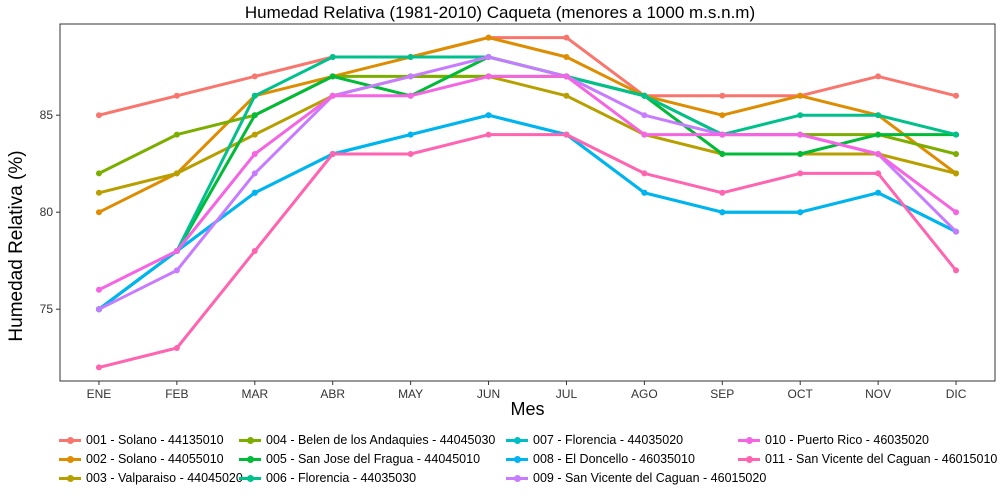 The image size is (1000, 500). What do you see at coordinates (155, 458) in the screenshot?
I see `legend-label: 002 - Solano - 44055010` at bounding box center [155, 458].